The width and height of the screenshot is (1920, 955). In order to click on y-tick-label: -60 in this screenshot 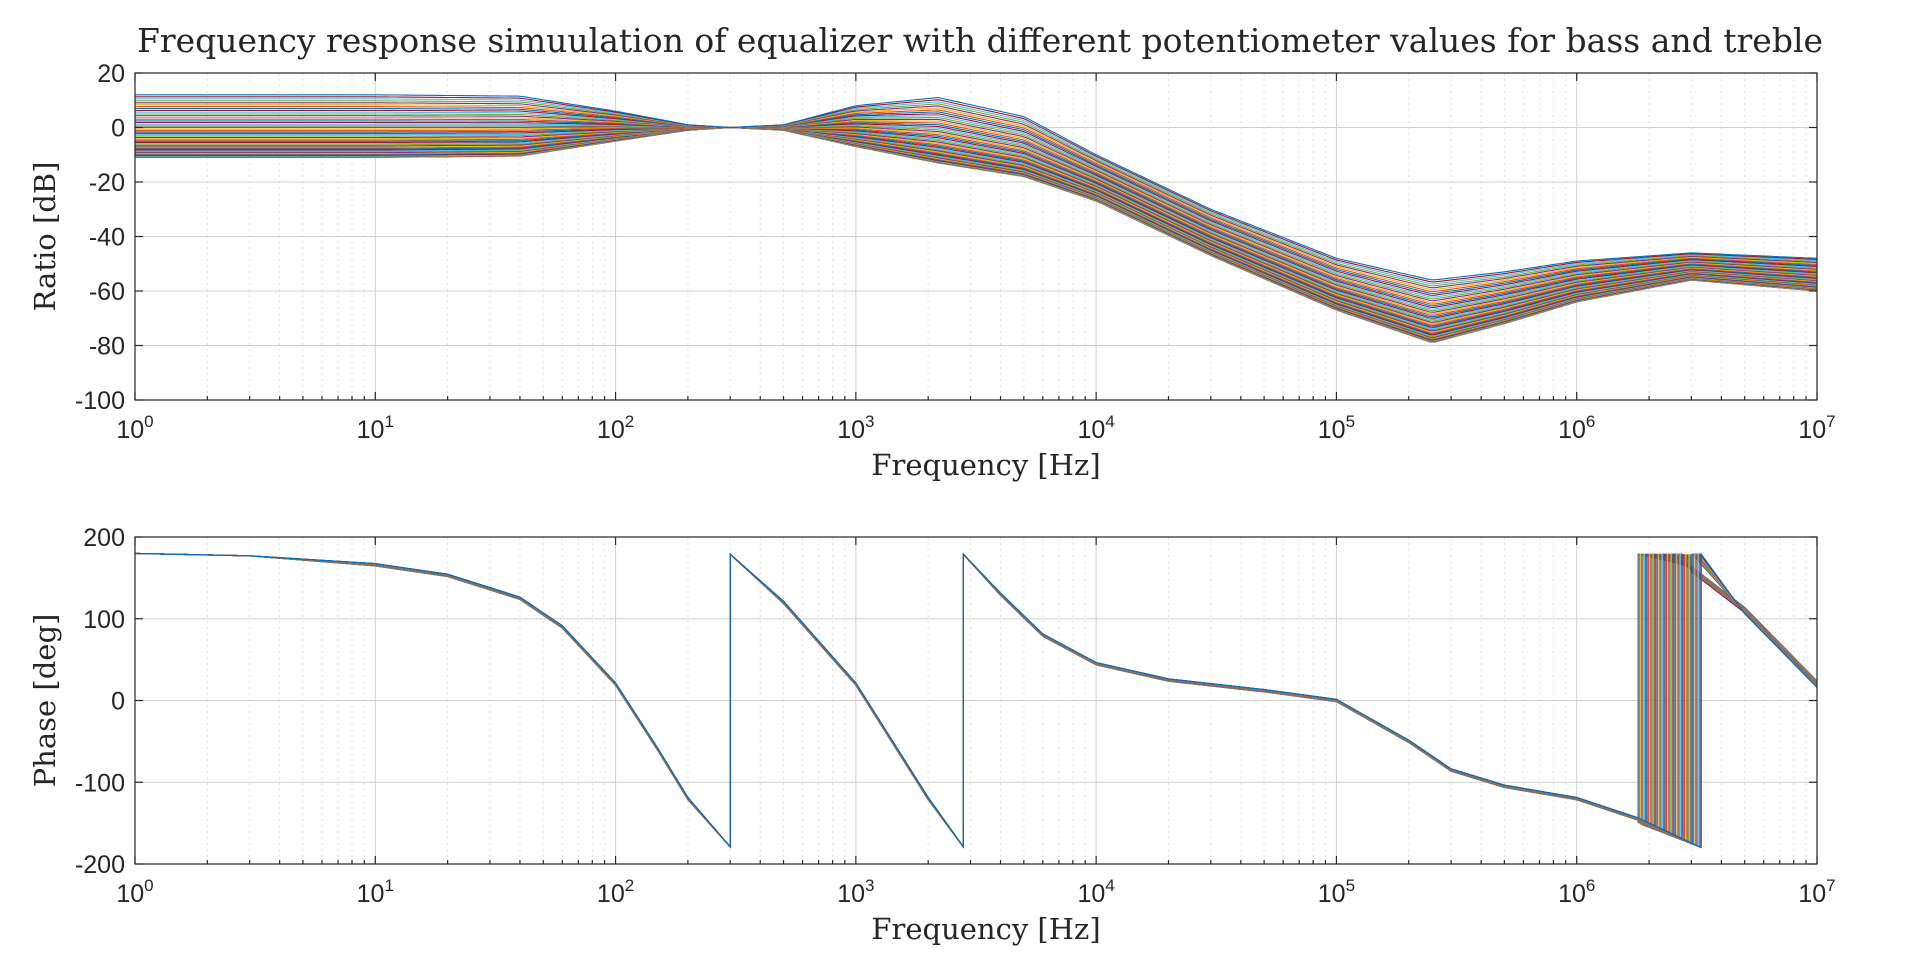, I will do `click(107, 292)`.